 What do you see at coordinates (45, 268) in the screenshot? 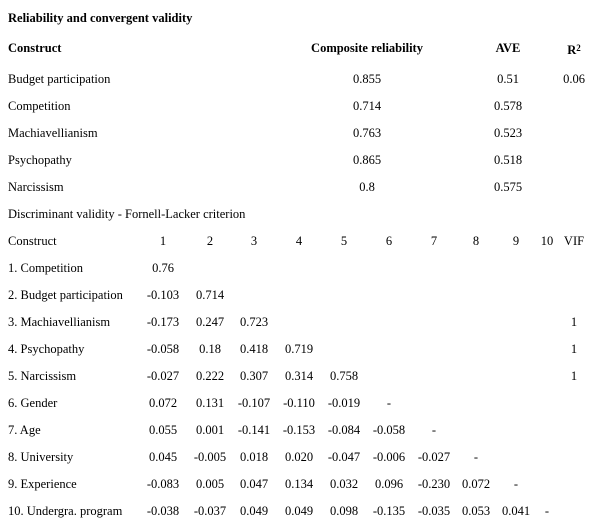
I see `row-label: 1. Competition` at bounding box center [45, 268].